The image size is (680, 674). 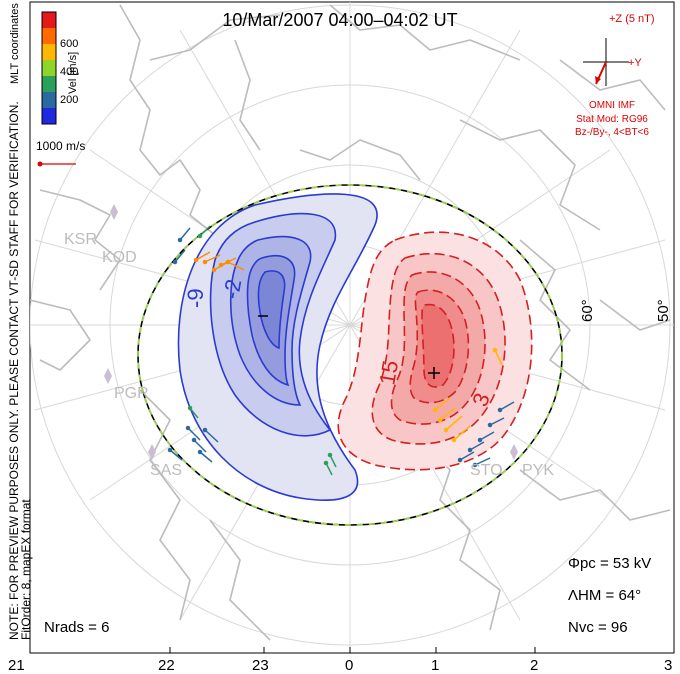 I want to click on map-title: 10/Mar/2007 04:00–04:02 UT, so click(x=339, y=20).